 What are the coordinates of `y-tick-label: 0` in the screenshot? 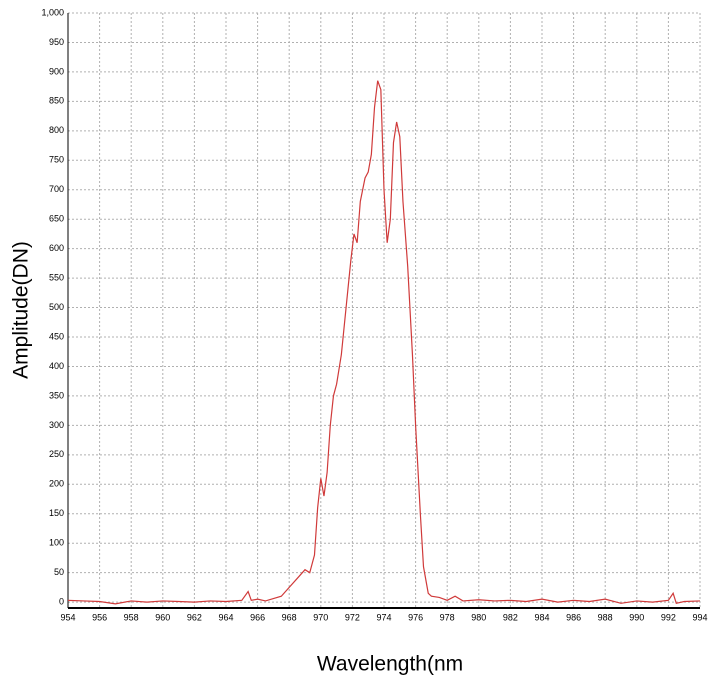 It's located at (61, 601).